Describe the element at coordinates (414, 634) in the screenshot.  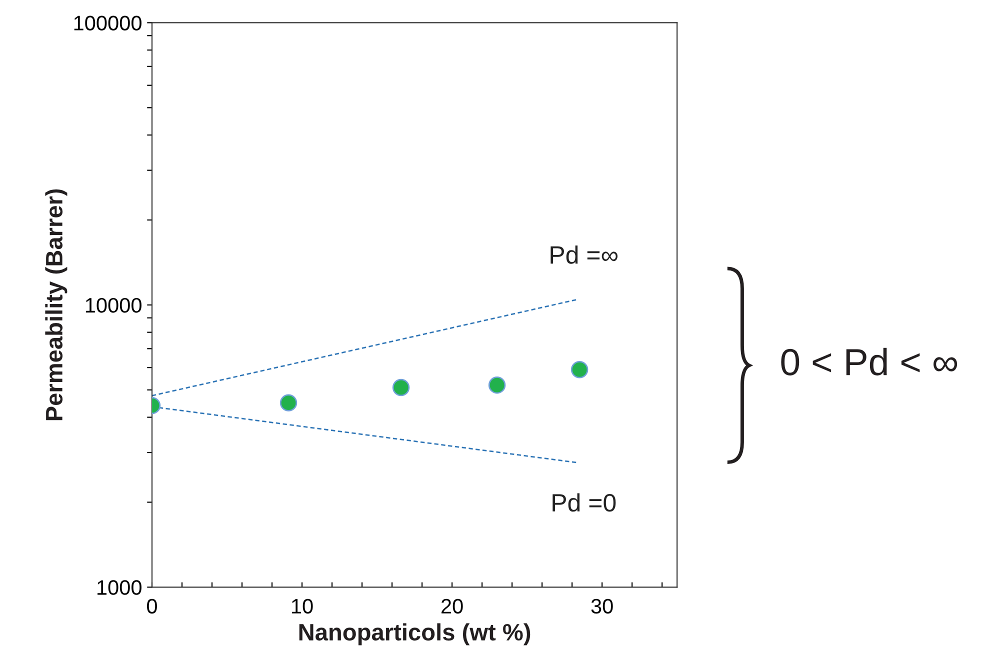
I see `x-axis-title: Nanoparticols (wt %)` at that location.